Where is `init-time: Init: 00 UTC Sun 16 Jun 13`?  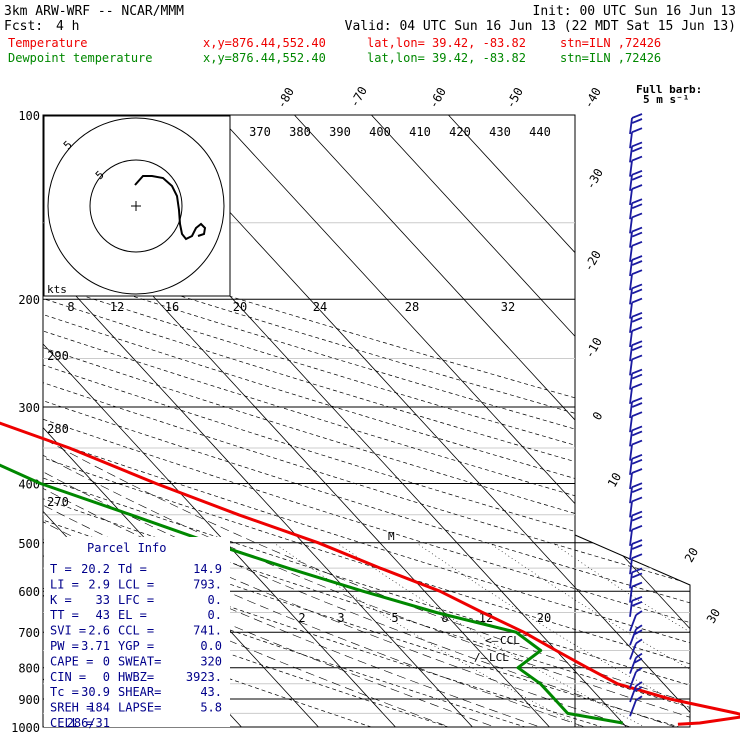
init-time: Init: 00 UTC Sun 16 Jun 13 is located at coordinates (635, 11).